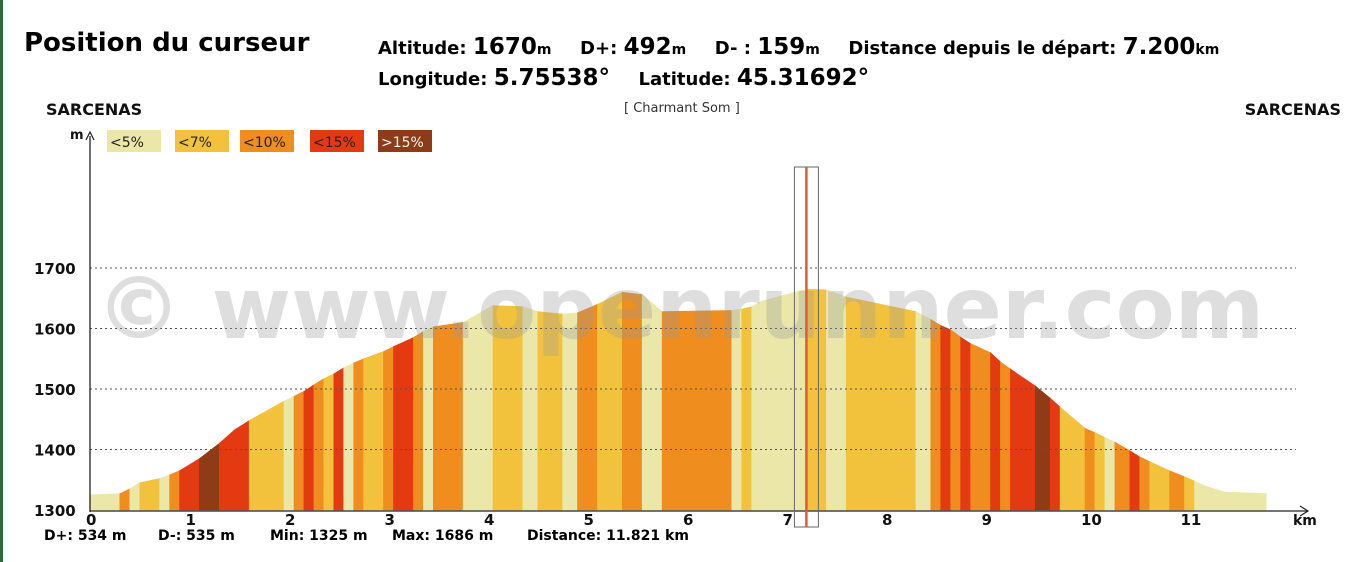 This screenshot has height=562, width=1361. Describe the element at coordinates (167, 43) in the screenshot. I see `page-title: Position du curseur` at that location.